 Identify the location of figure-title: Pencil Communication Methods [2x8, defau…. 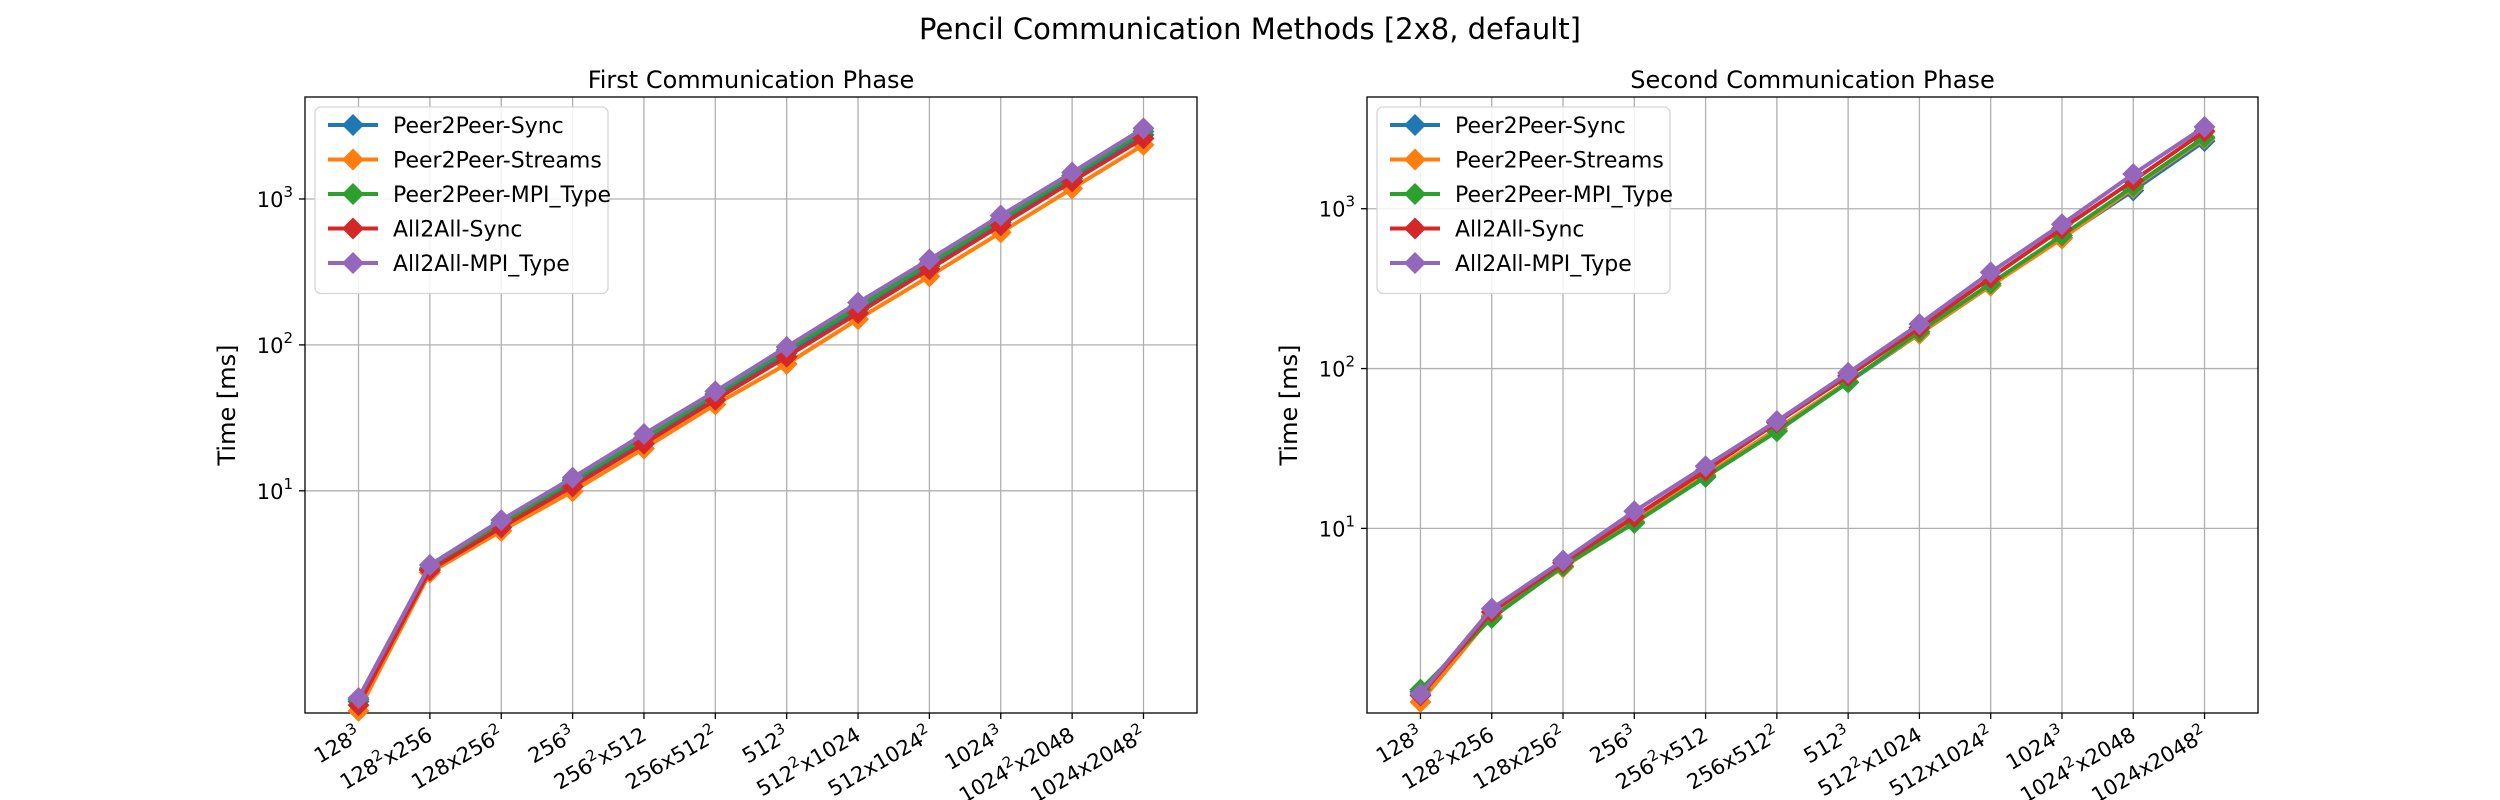
(1250, 29).